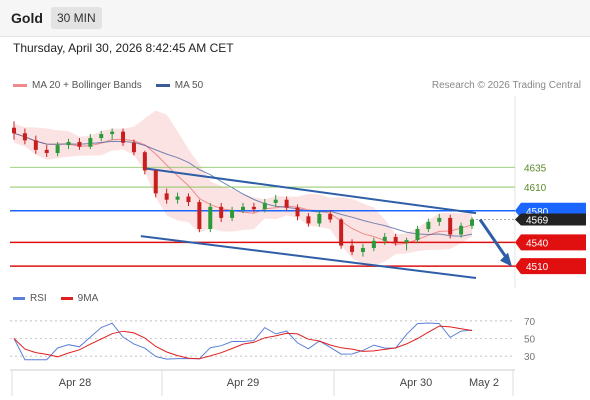 This screenshot has height=400, width=590. Describe the element at coordinates (506, 259) in the screenshot. I see `forecast-arrow-head` at that location.